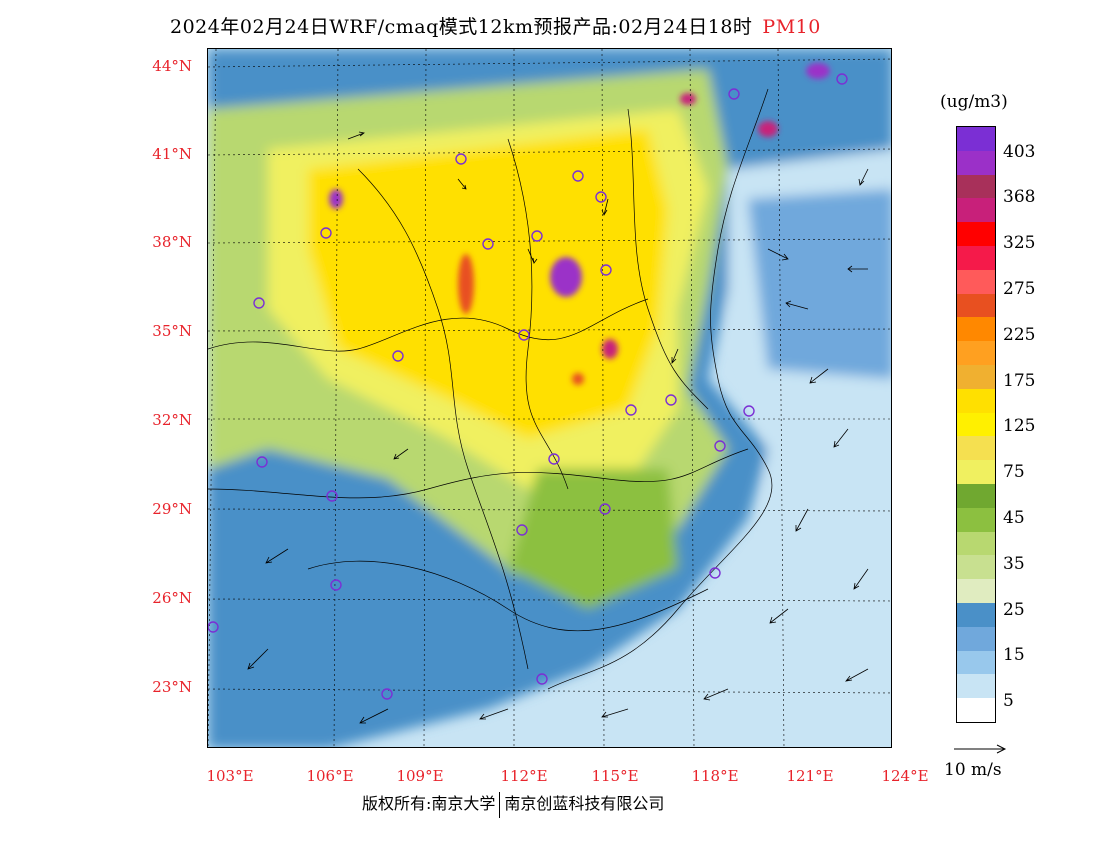  Describe the element at coordinates (810, 776) in the screenshot. I see `lon-label-121: 121°E` at that location.